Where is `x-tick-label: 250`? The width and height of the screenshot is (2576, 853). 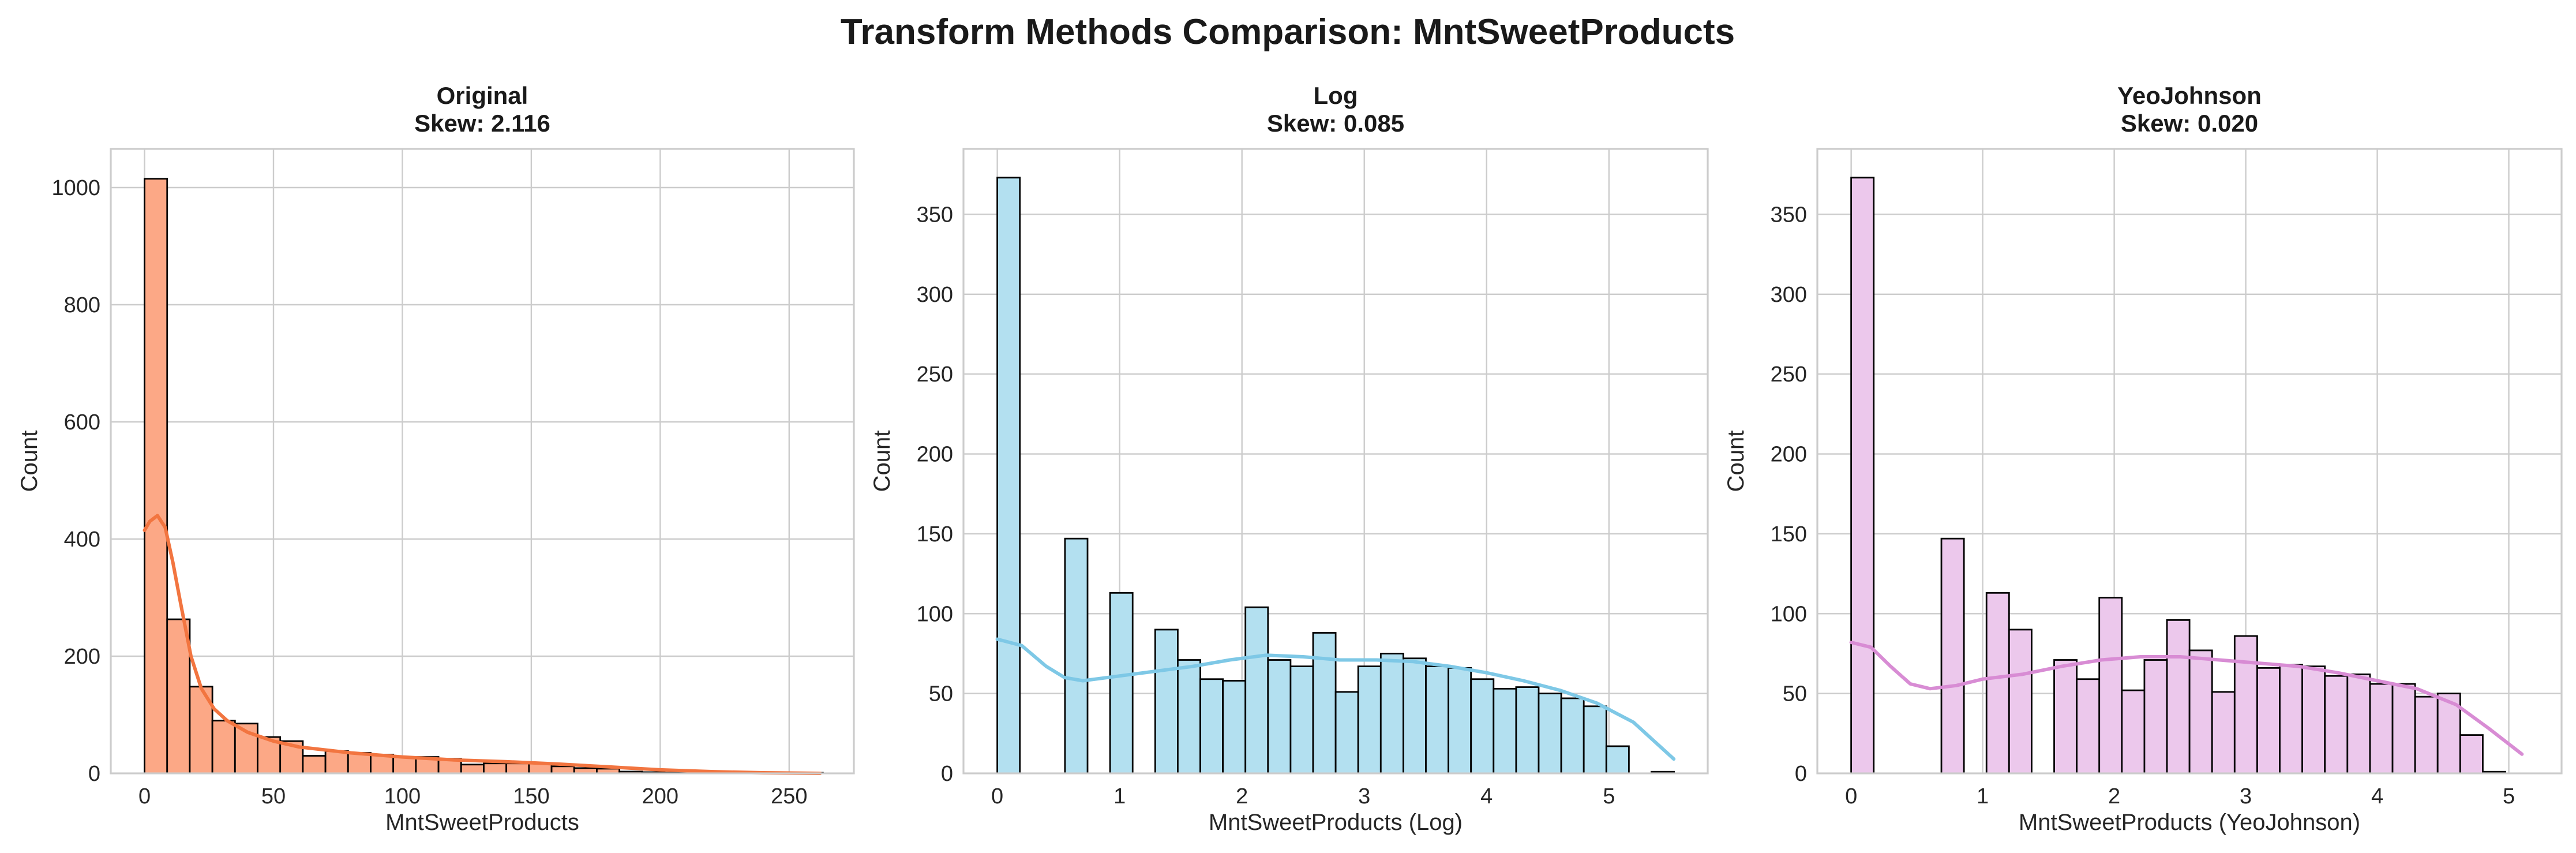
x-tick-label: 250 is located at coordinates (789, 796).